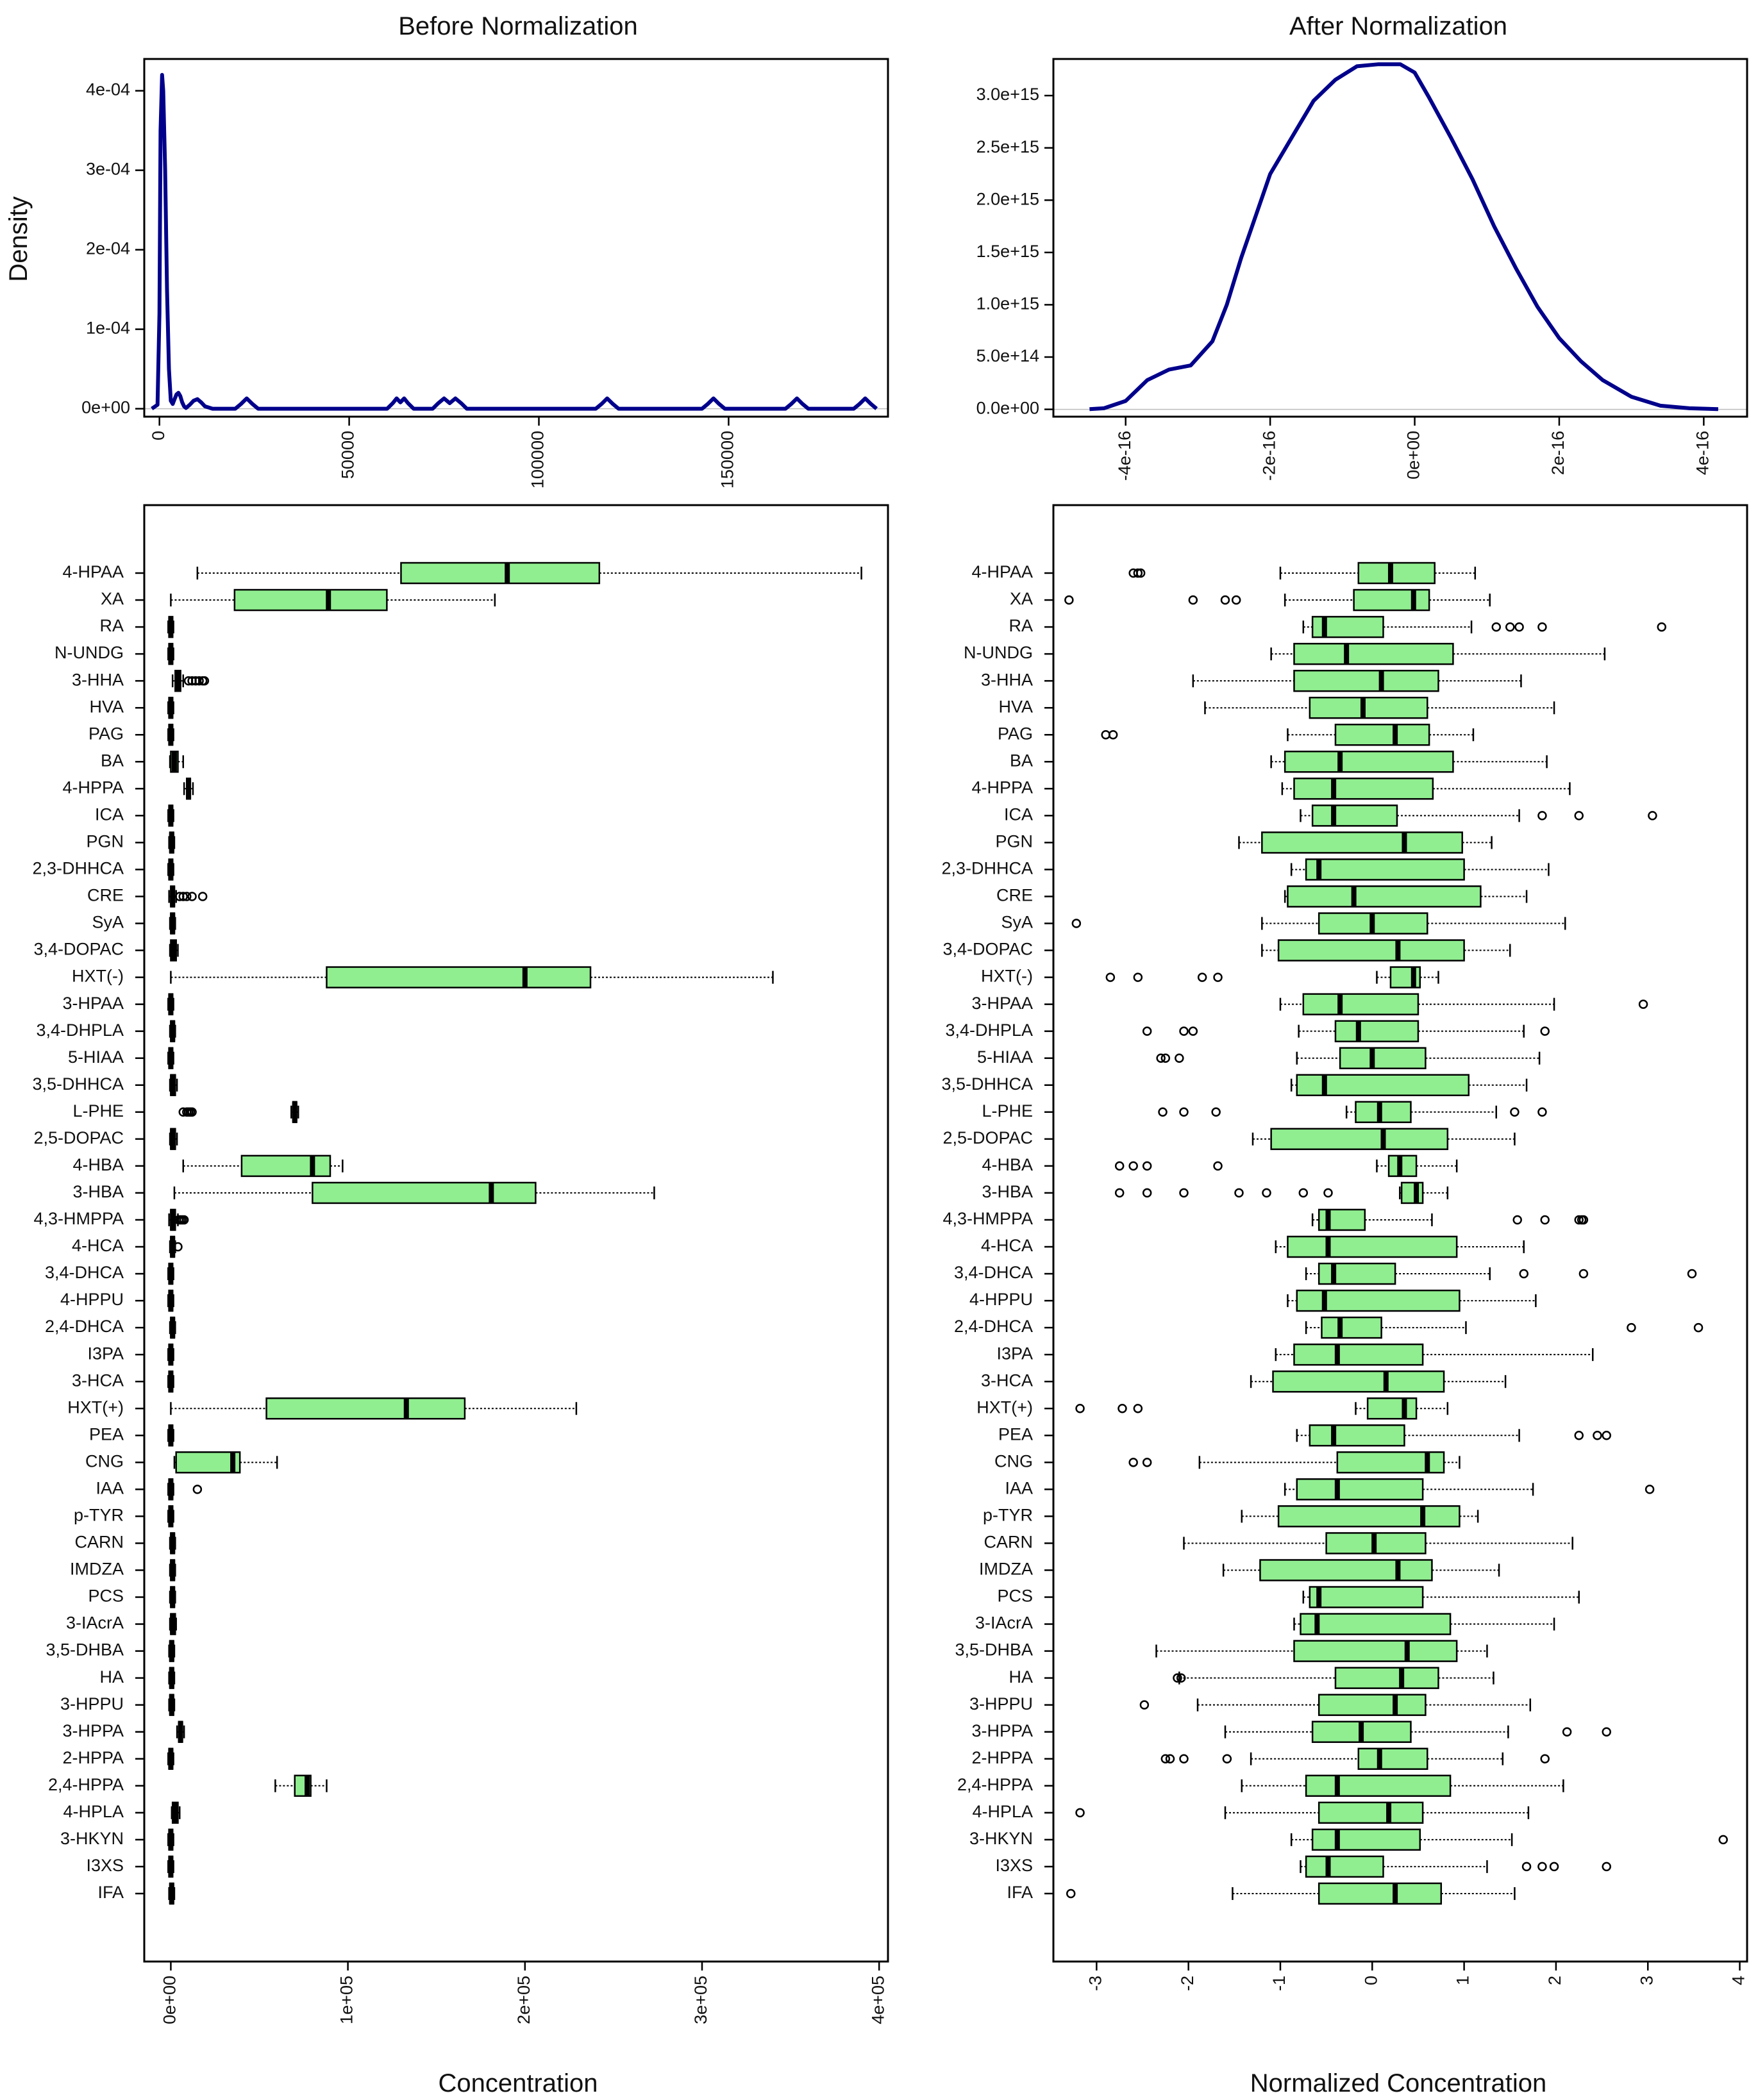  What do you see at coordinates (993, 1273) in the screenshot?
I see `category-label-3-4-dhca: 3,4-DHCA` at bounding box center [993, 1273].